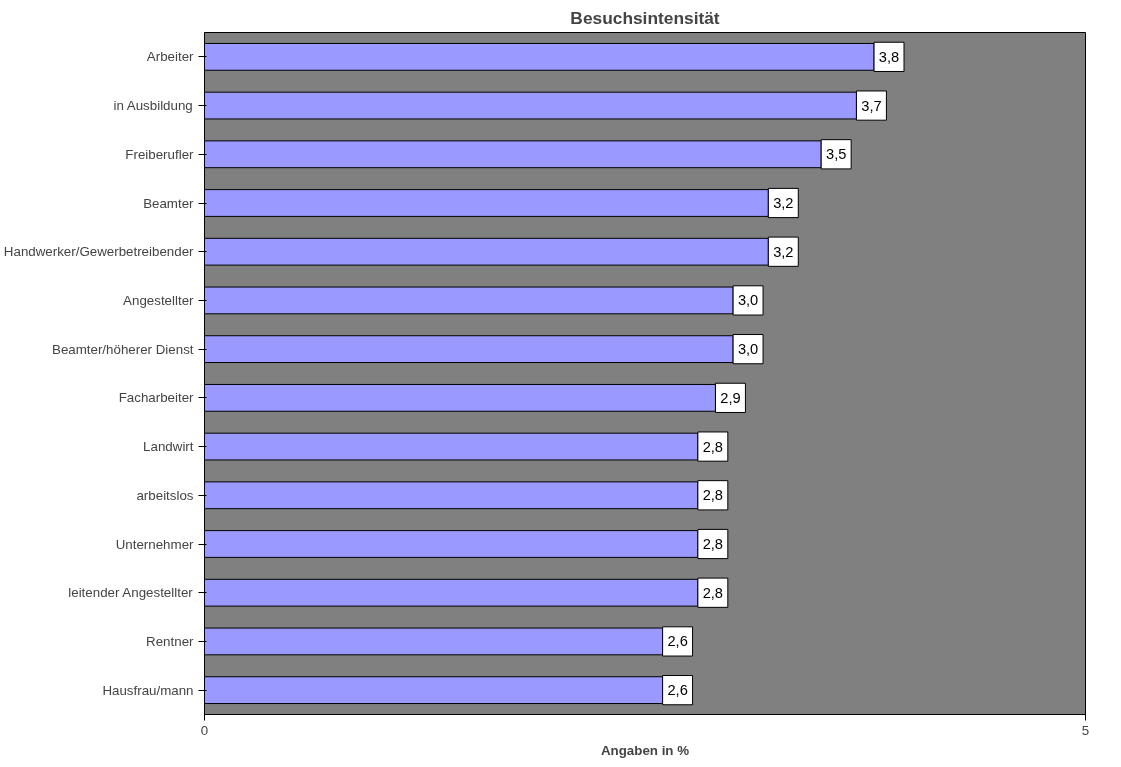 The height and width of the screenshot is (767, 1121). Describe the element at coordinates (131, 593) in the screenshot. I see `y-tick-label: leitender Angestellter` at that location.